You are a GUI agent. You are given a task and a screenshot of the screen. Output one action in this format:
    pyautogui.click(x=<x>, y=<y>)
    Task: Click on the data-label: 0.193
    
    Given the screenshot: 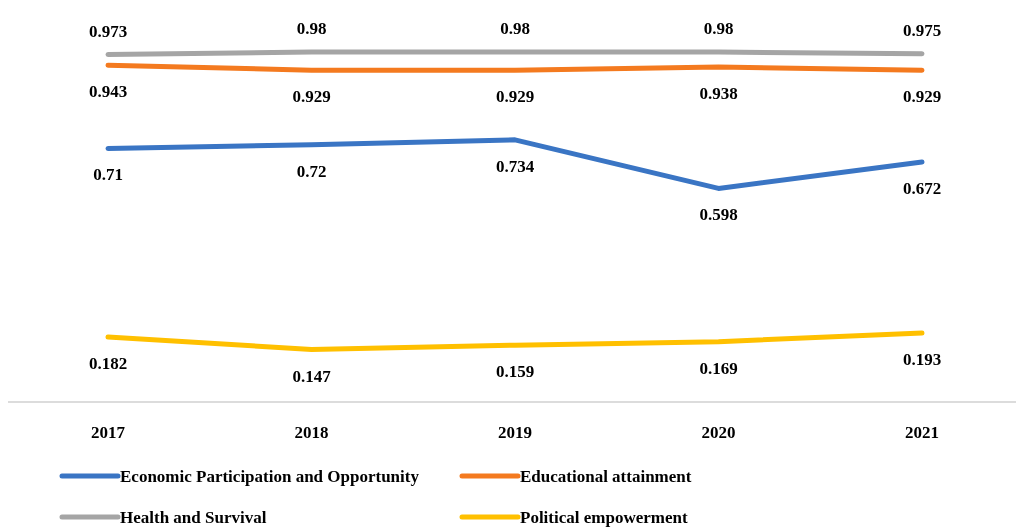 What is the action you would take?
    pyautogui.click(x=922, y=360)
    